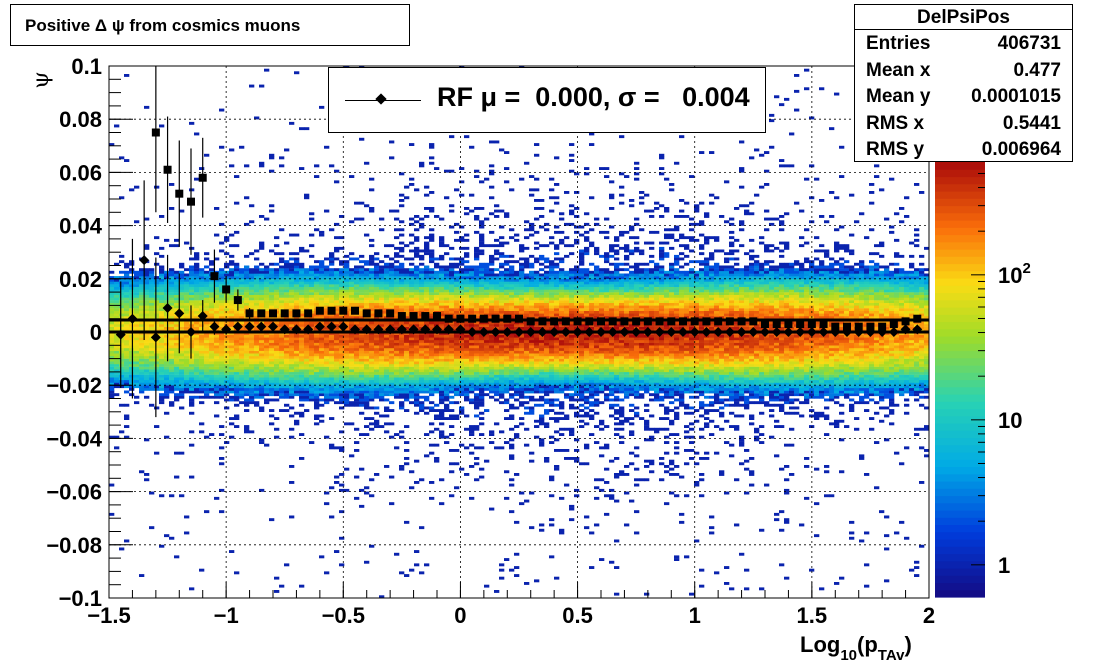 This screenshot has height=665, width=1095. I want to click on x-tick-label: −1.5, so click(108, 615).